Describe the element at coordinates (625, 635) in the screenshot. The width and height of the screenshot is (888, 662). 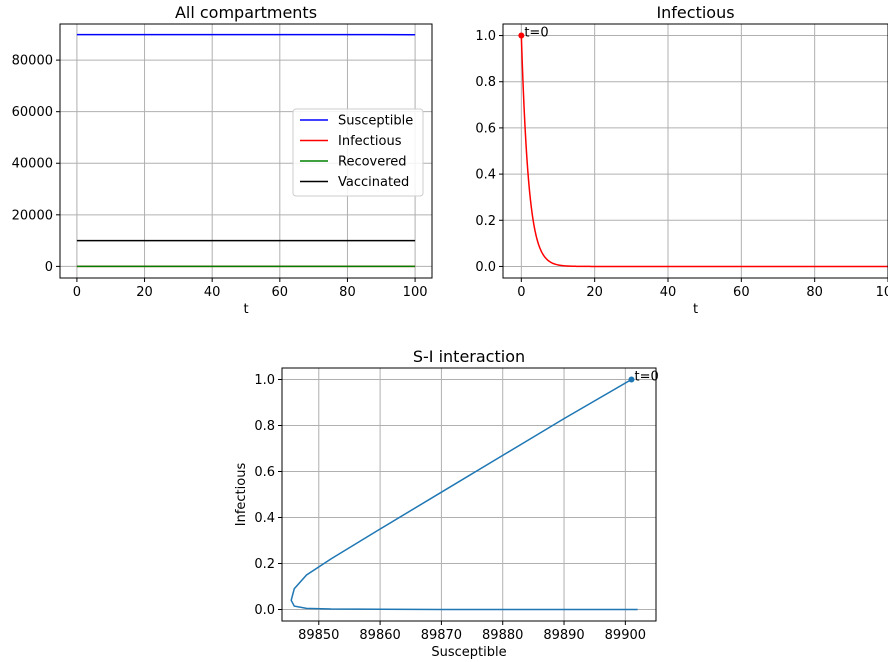
I see `x-tick-label: 89900` at that location.